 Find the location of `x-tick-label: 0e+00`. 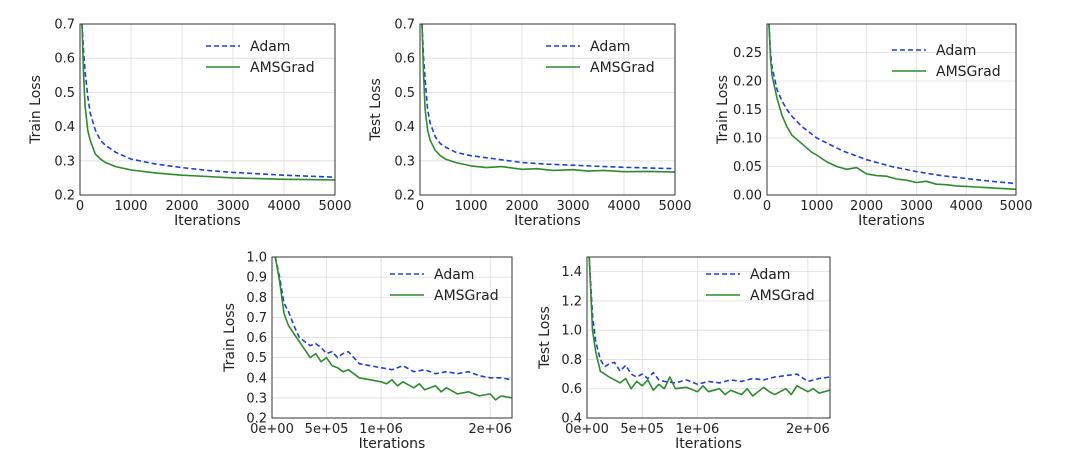

x-tick-label: 0e+00 is located at coordinates (587, 429).